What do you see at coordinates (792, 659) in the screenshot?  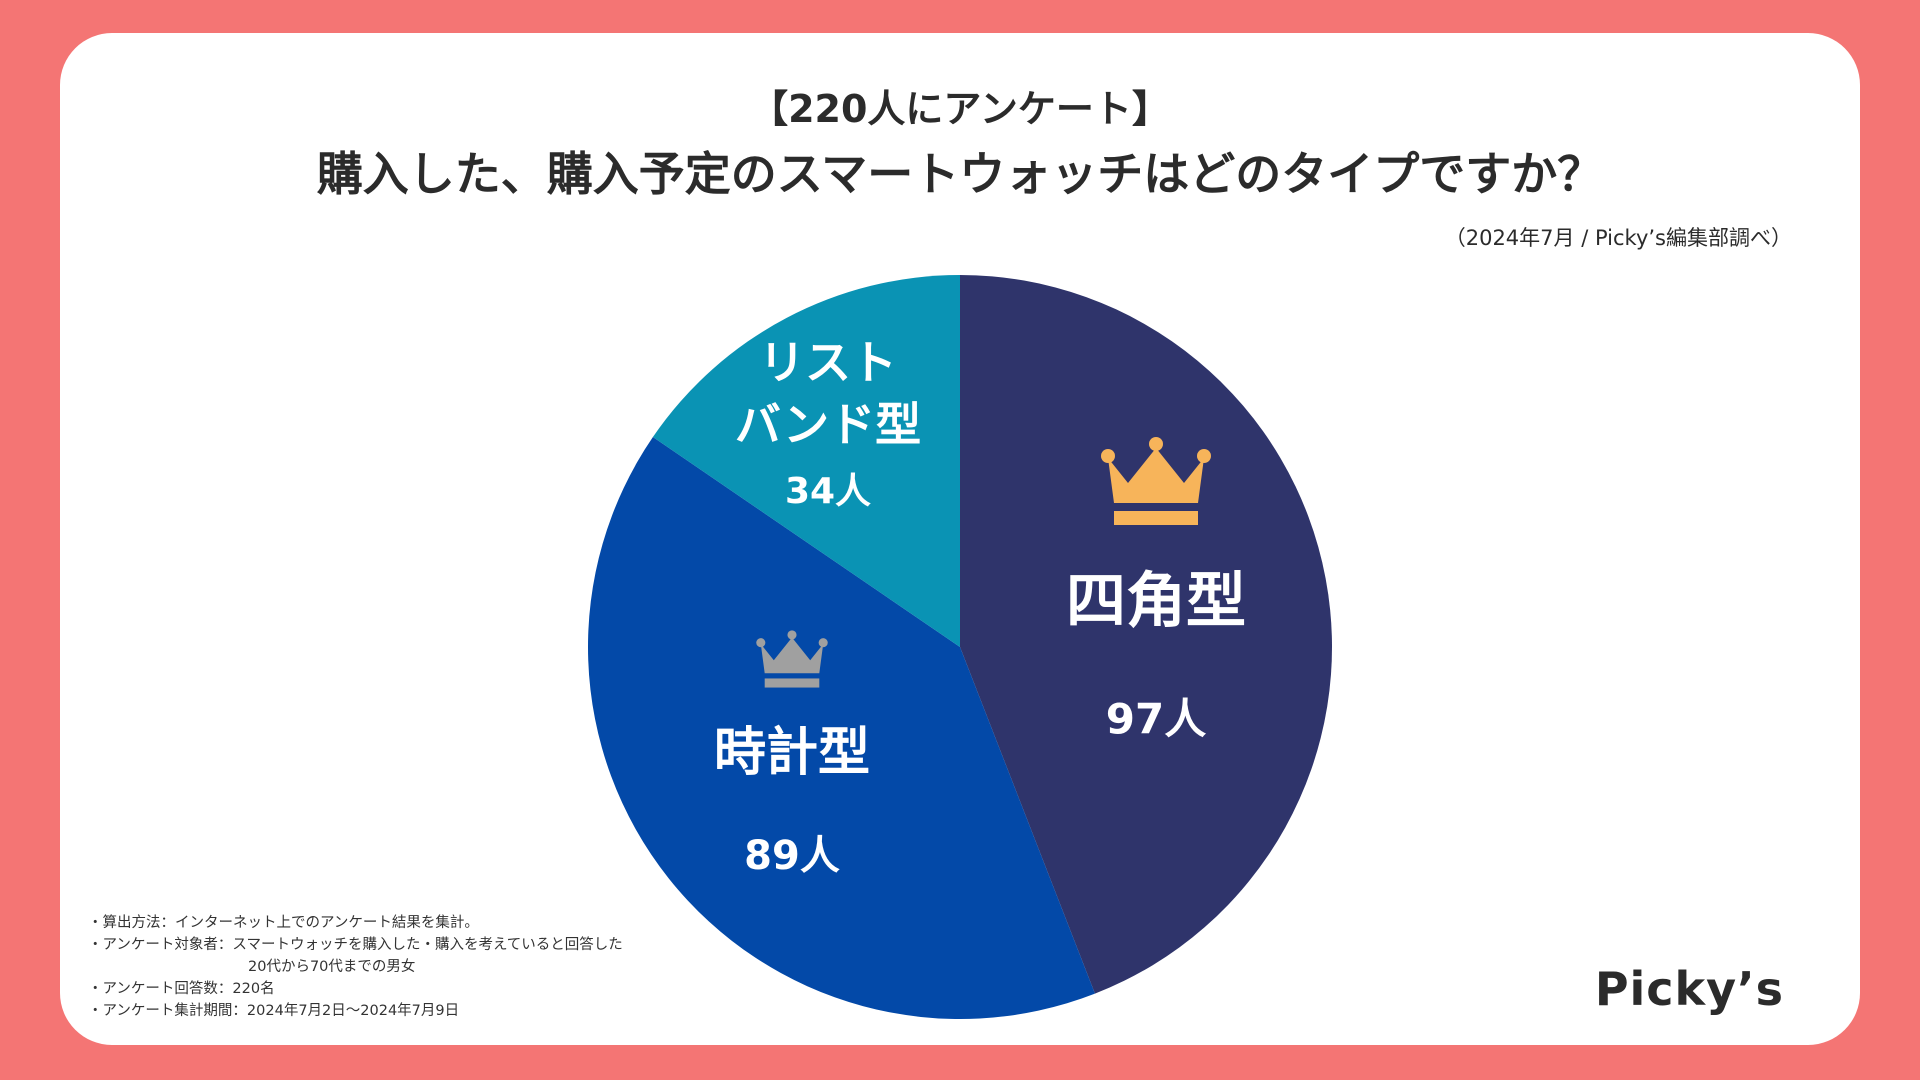 I see `silver-crown-icon` at bounding box center [792, 659].